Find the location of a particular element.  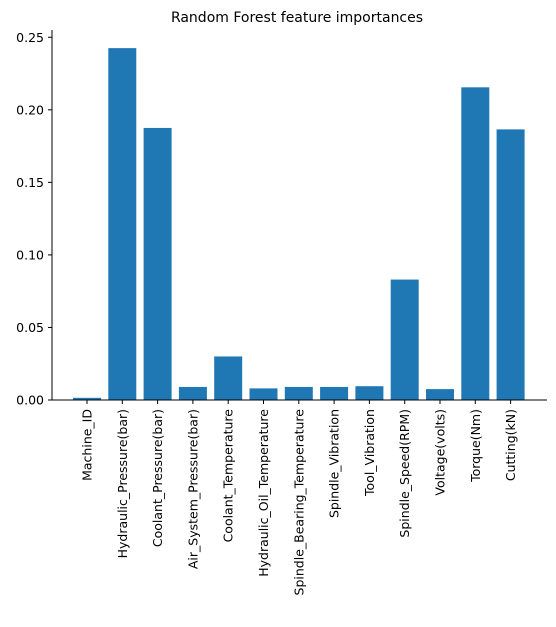

bar-torque-nm is located at coordinates (475, 244).